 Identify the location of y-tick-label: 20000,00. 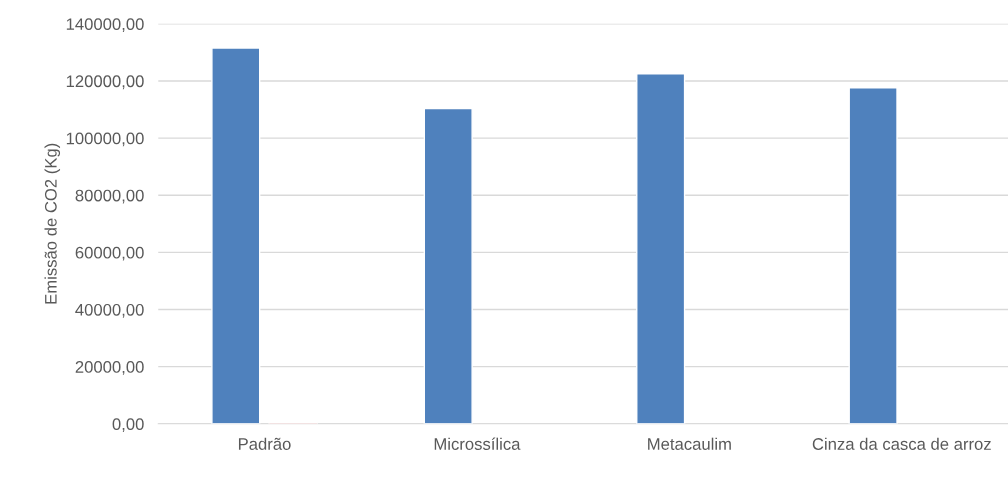
(109, 368).